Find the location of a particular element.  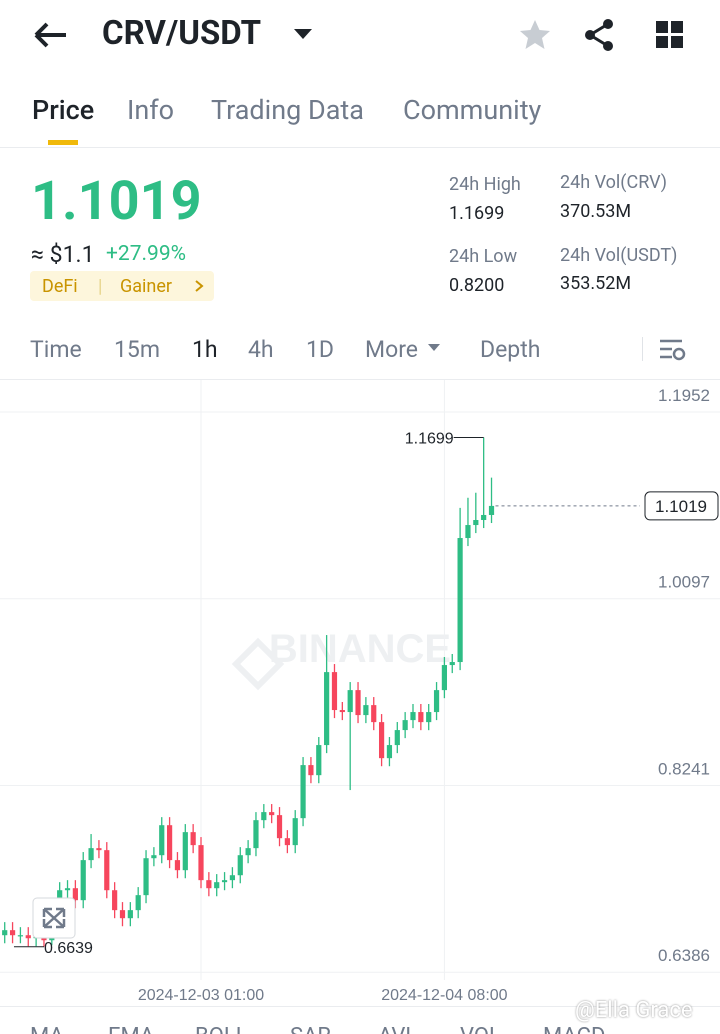

watermark: BINANCE is located at coordinates (360, 649).